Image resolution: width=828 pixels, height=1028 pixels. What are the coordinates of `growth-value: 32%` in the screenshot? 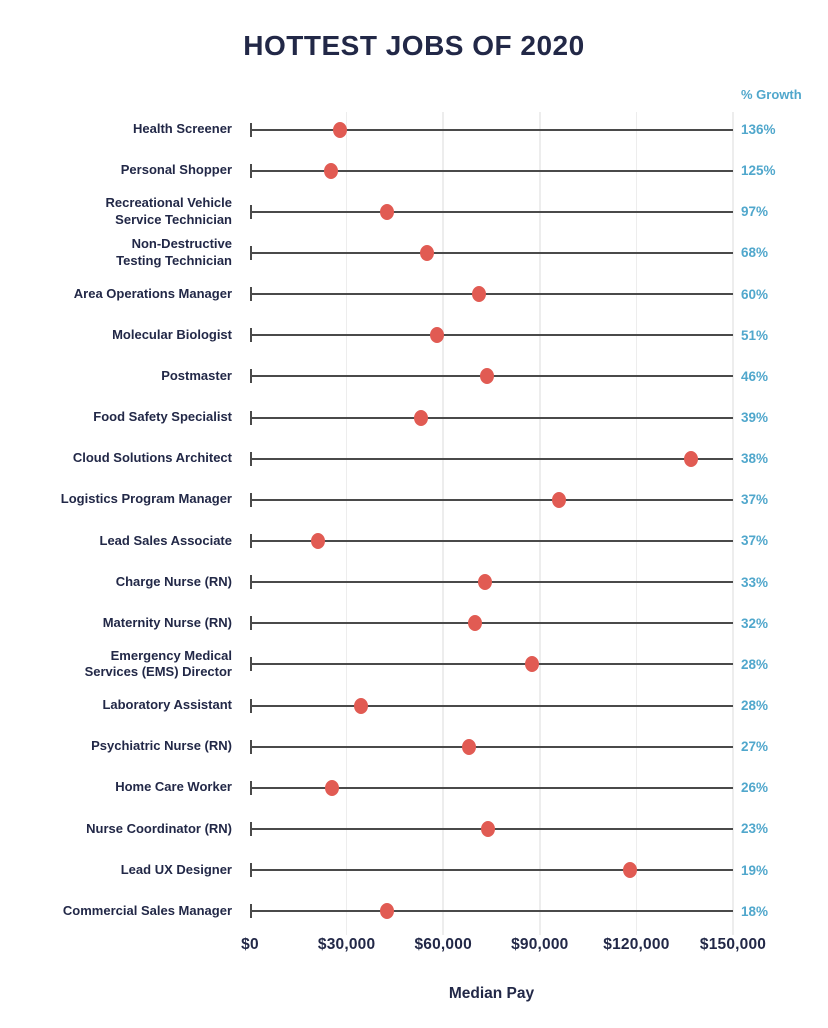 It's located at (755, 623).